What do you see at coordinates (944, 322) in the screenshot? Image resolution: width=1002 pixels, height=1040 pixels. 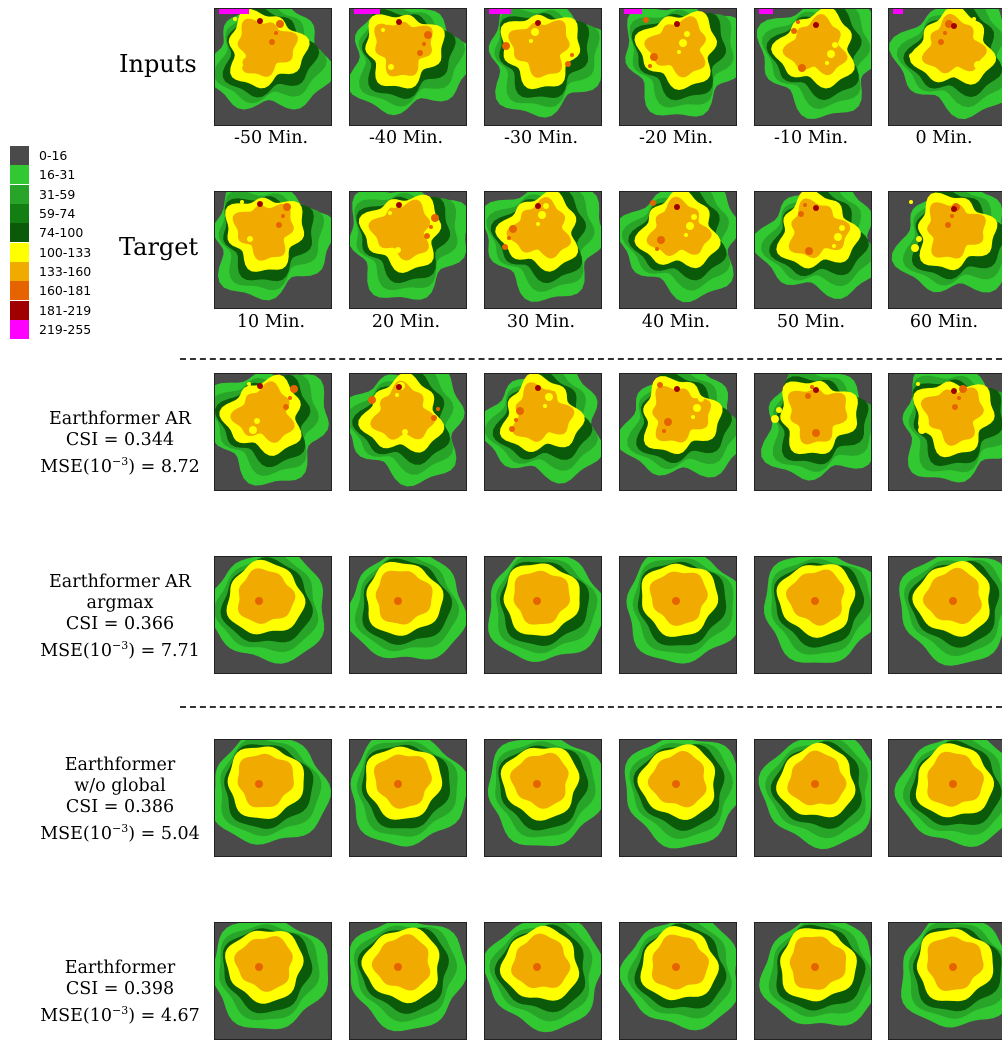 I see `target-time-label: 60 Min.` at bounding box center [944, 322].